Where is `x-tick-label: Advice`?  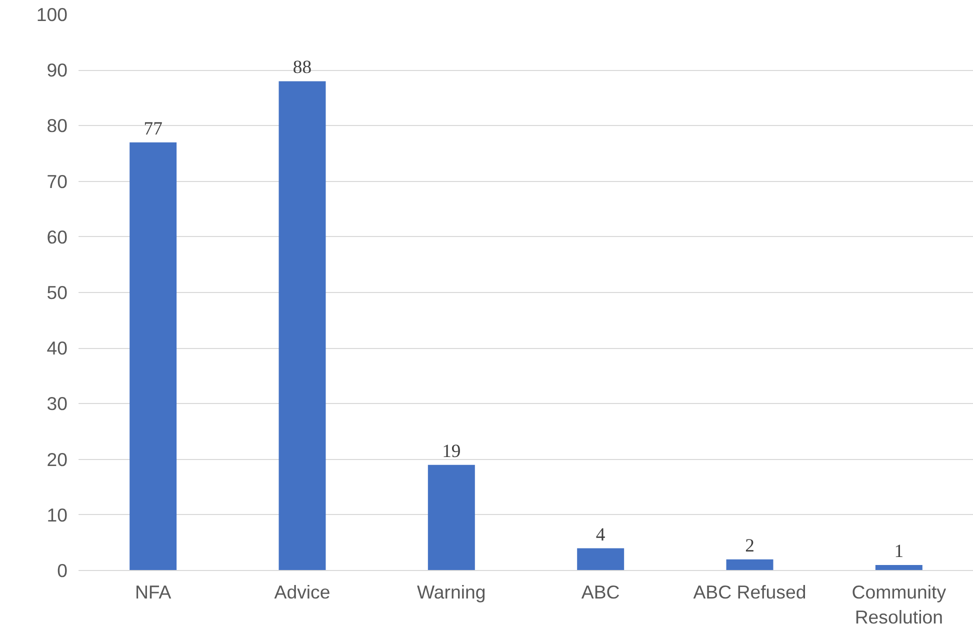
x-tick-label: Advice is located at coordinates (302, 592).